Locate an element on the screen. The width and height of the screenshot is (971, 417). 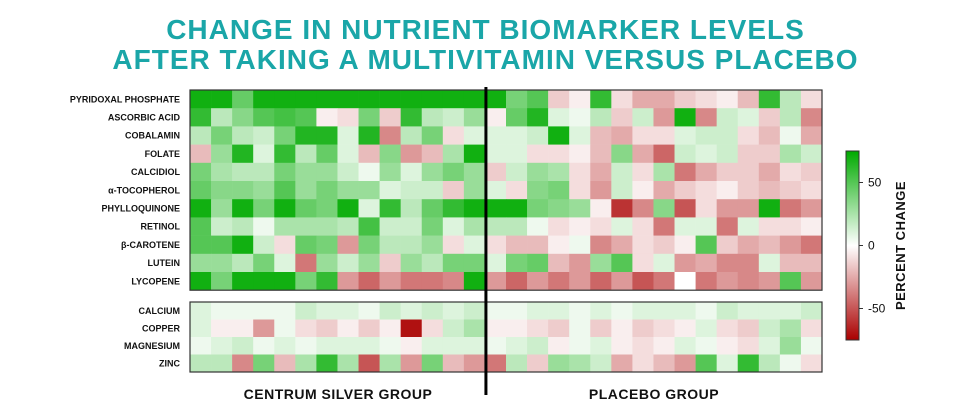
row-label: MAGNESIUM is located at coordinates (152, 346).